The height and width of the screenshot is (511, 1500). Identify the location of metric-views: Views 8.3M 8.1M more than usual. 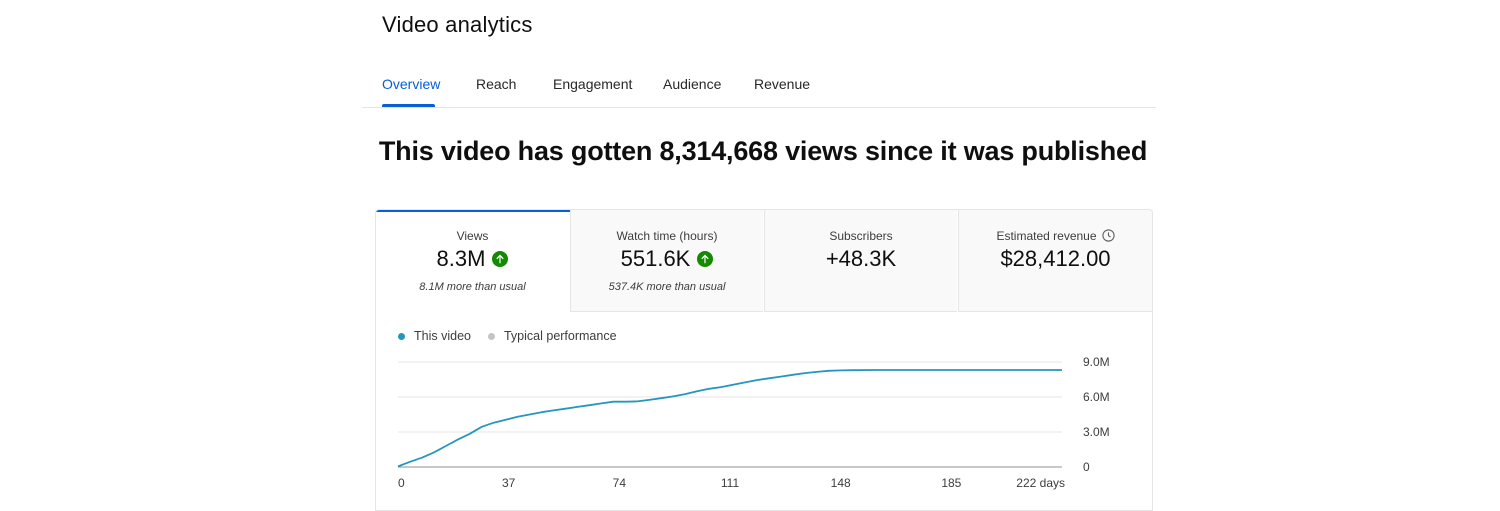
(473, 261).